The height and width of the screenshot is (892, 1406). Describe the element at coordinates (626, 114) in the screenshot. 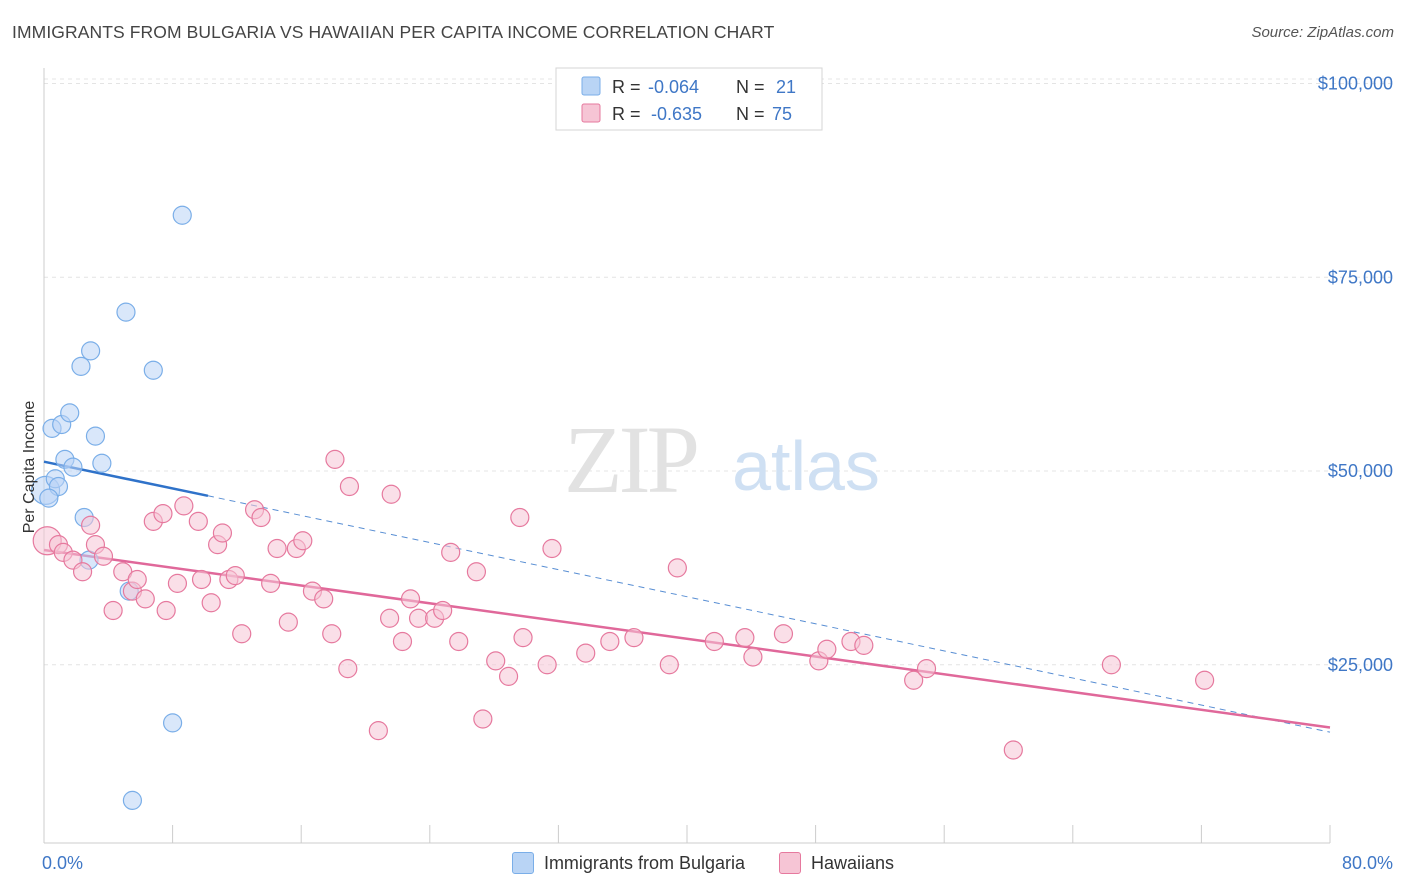

I see `legend-r-label-2: R =` at that location.